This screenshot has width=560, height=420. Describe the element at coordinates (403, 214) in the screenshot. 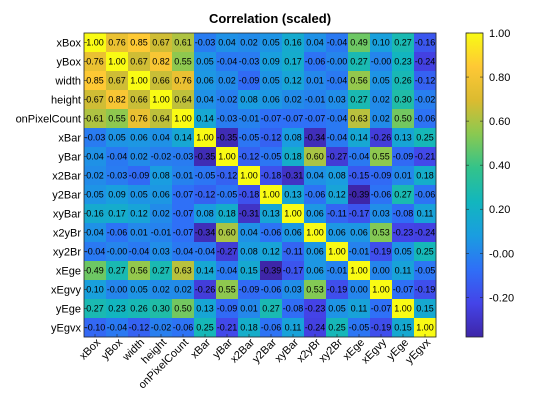

I see `cell-value-label: -0.08` at that location.